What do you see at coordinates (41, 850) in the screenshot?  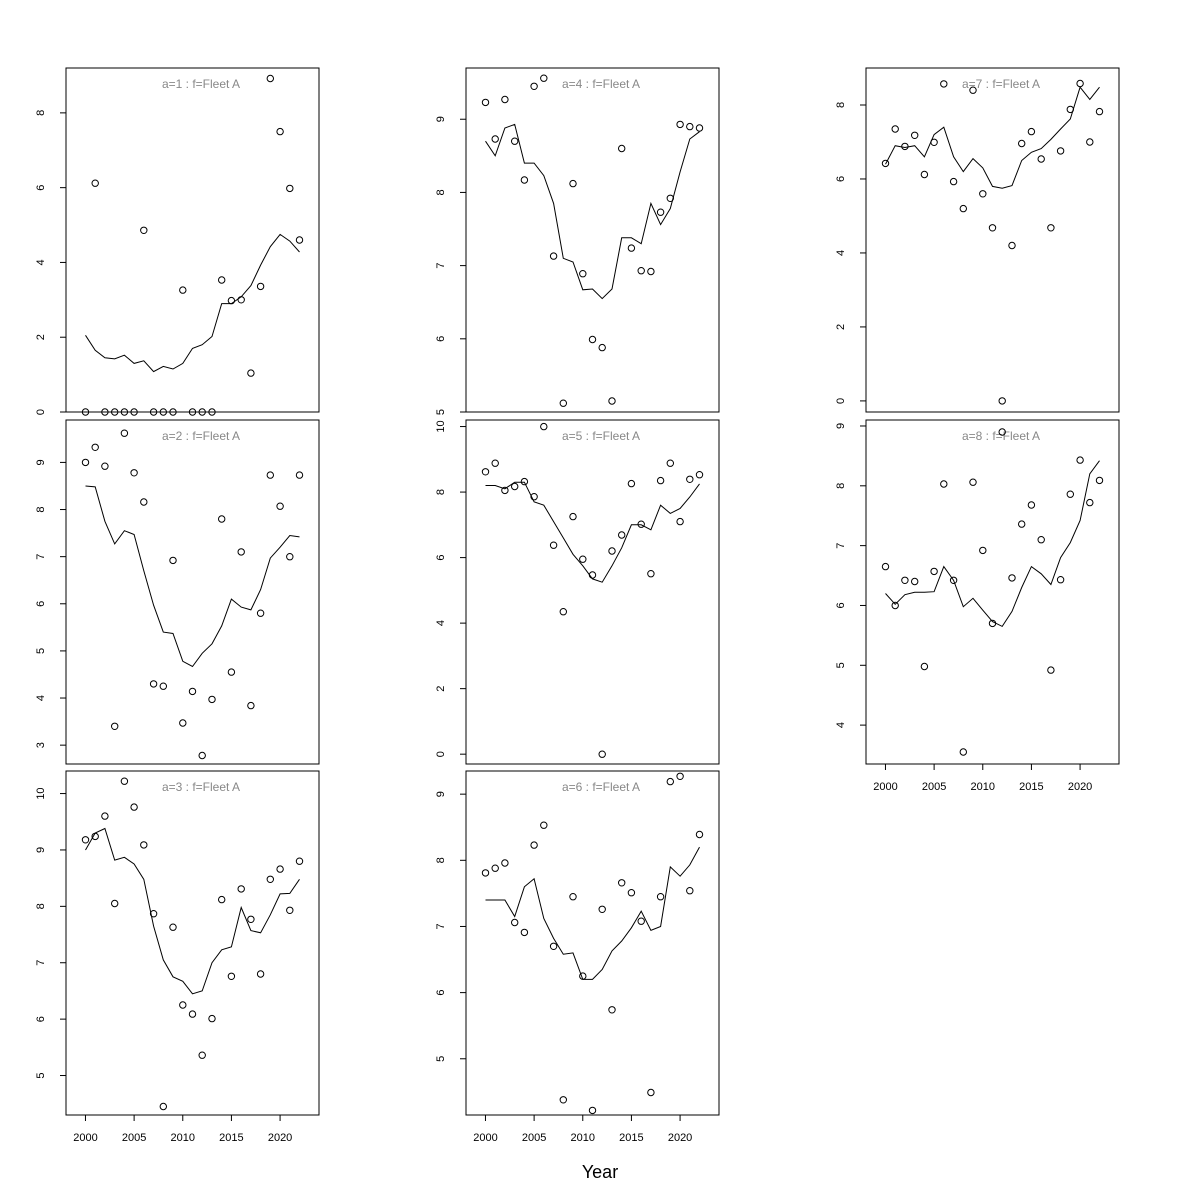 I see `y-tick-label: 9` at bounding box center [41, 850].